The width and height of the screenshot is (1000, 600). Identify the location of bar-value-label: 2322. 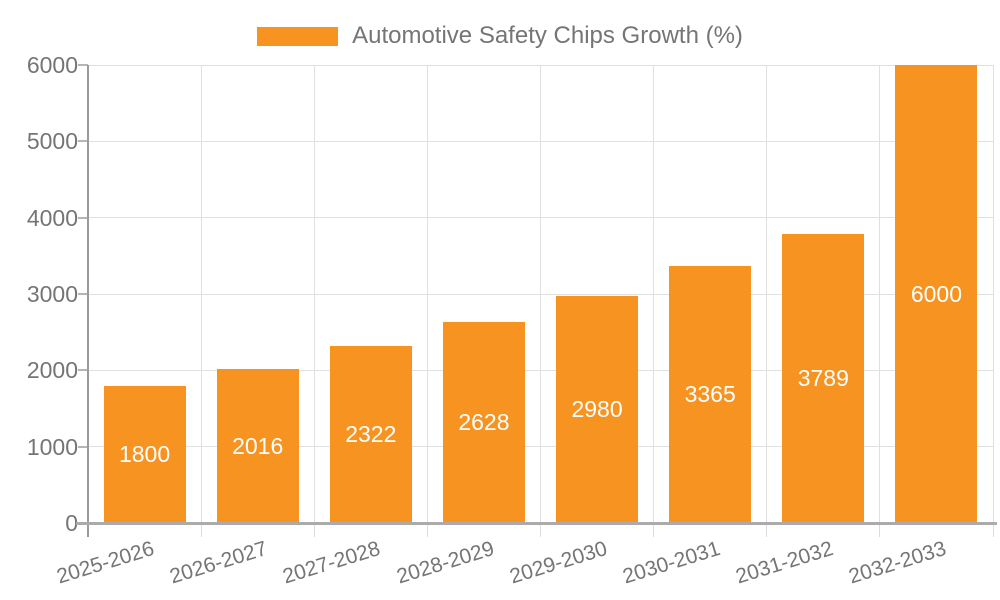
(371, 433).